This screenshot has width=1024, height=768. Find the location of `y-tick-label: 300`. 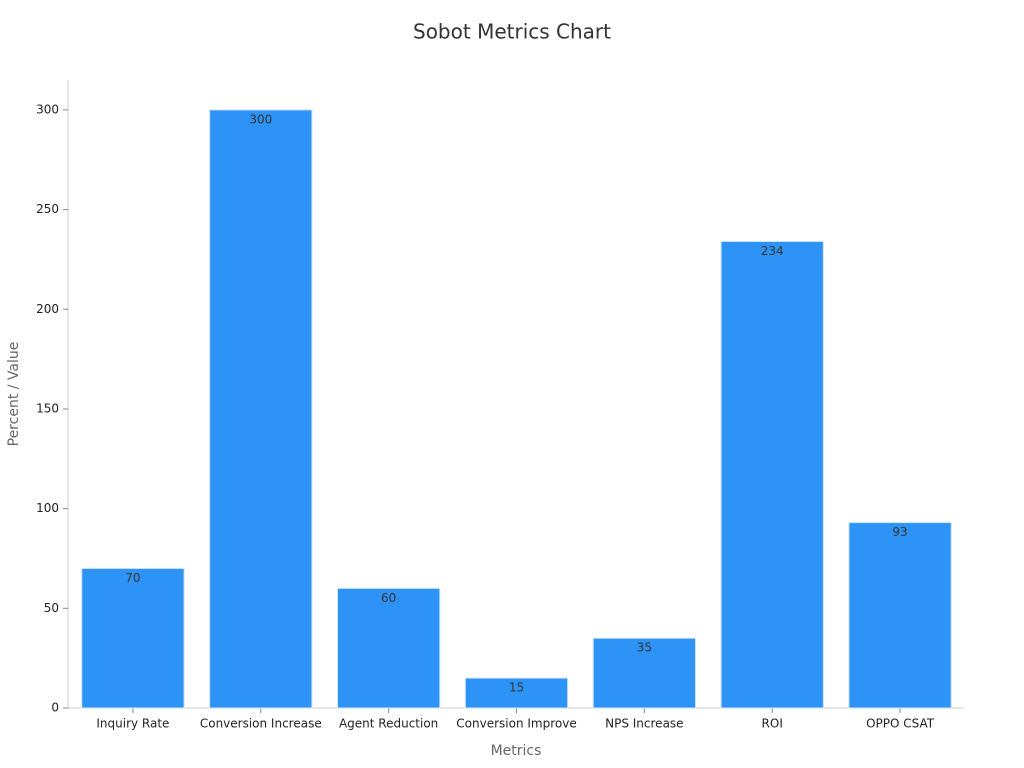

y-tick-label: 300 is located at coordinates (47, 109).